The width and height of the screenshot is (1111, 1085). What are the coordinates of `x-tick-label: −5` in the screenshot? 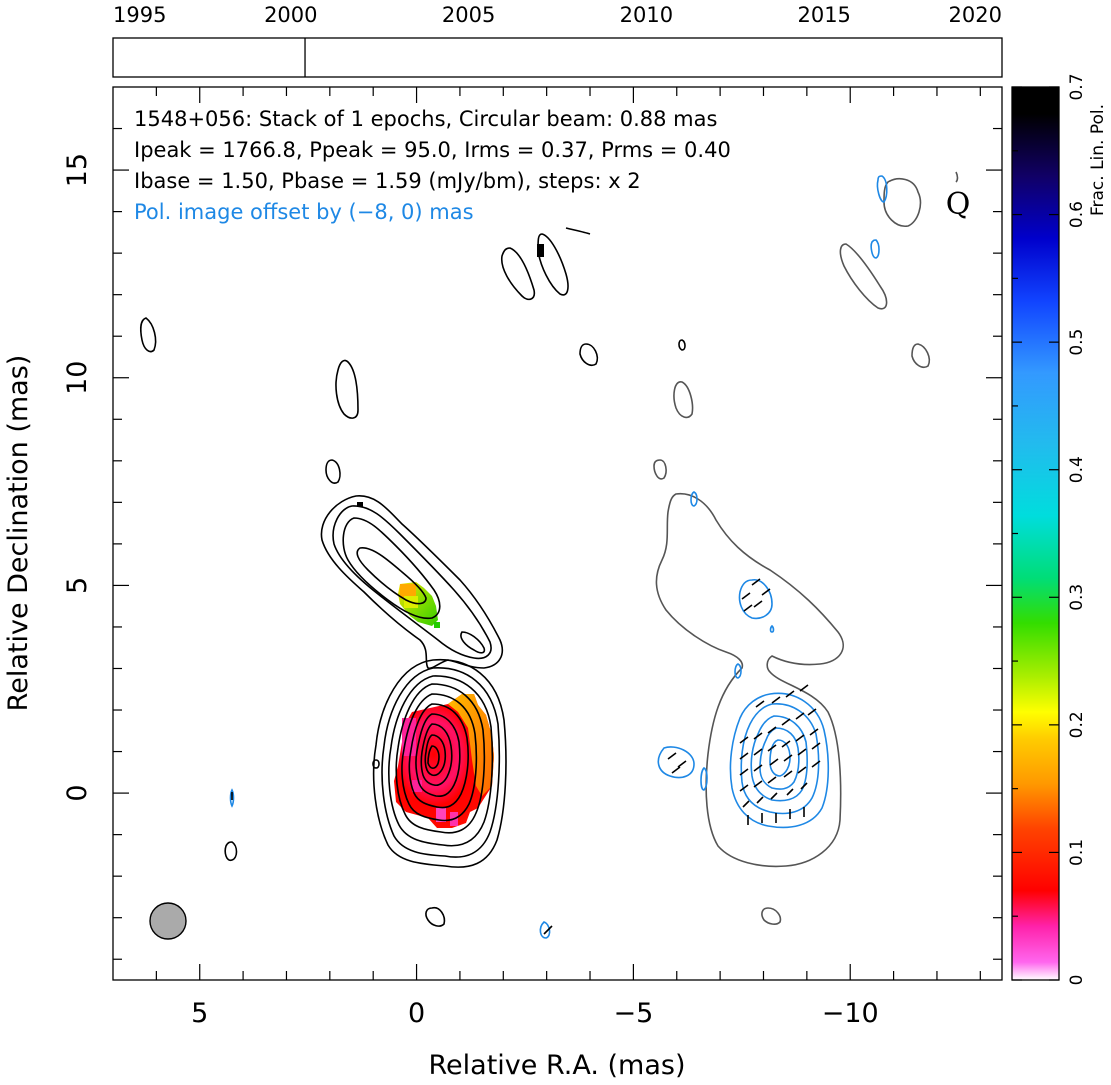 It's located at (633, 1013).